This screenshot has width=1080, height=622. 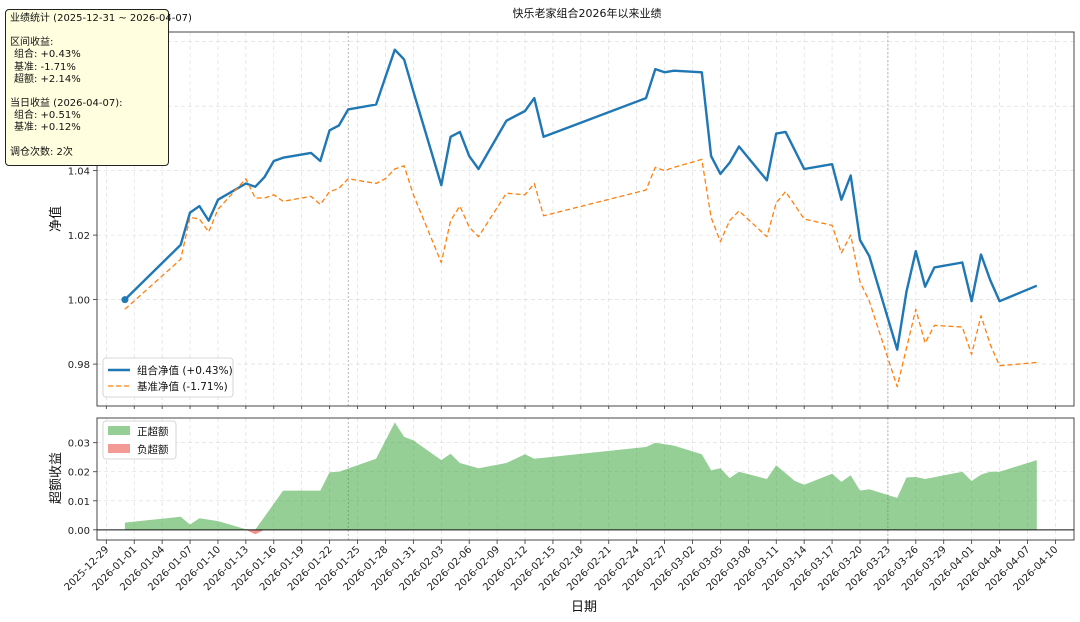 What do you see at coordinates (168, 377) in the screenshot?
I see `top-legend-box` at bounding box center [168, 377].